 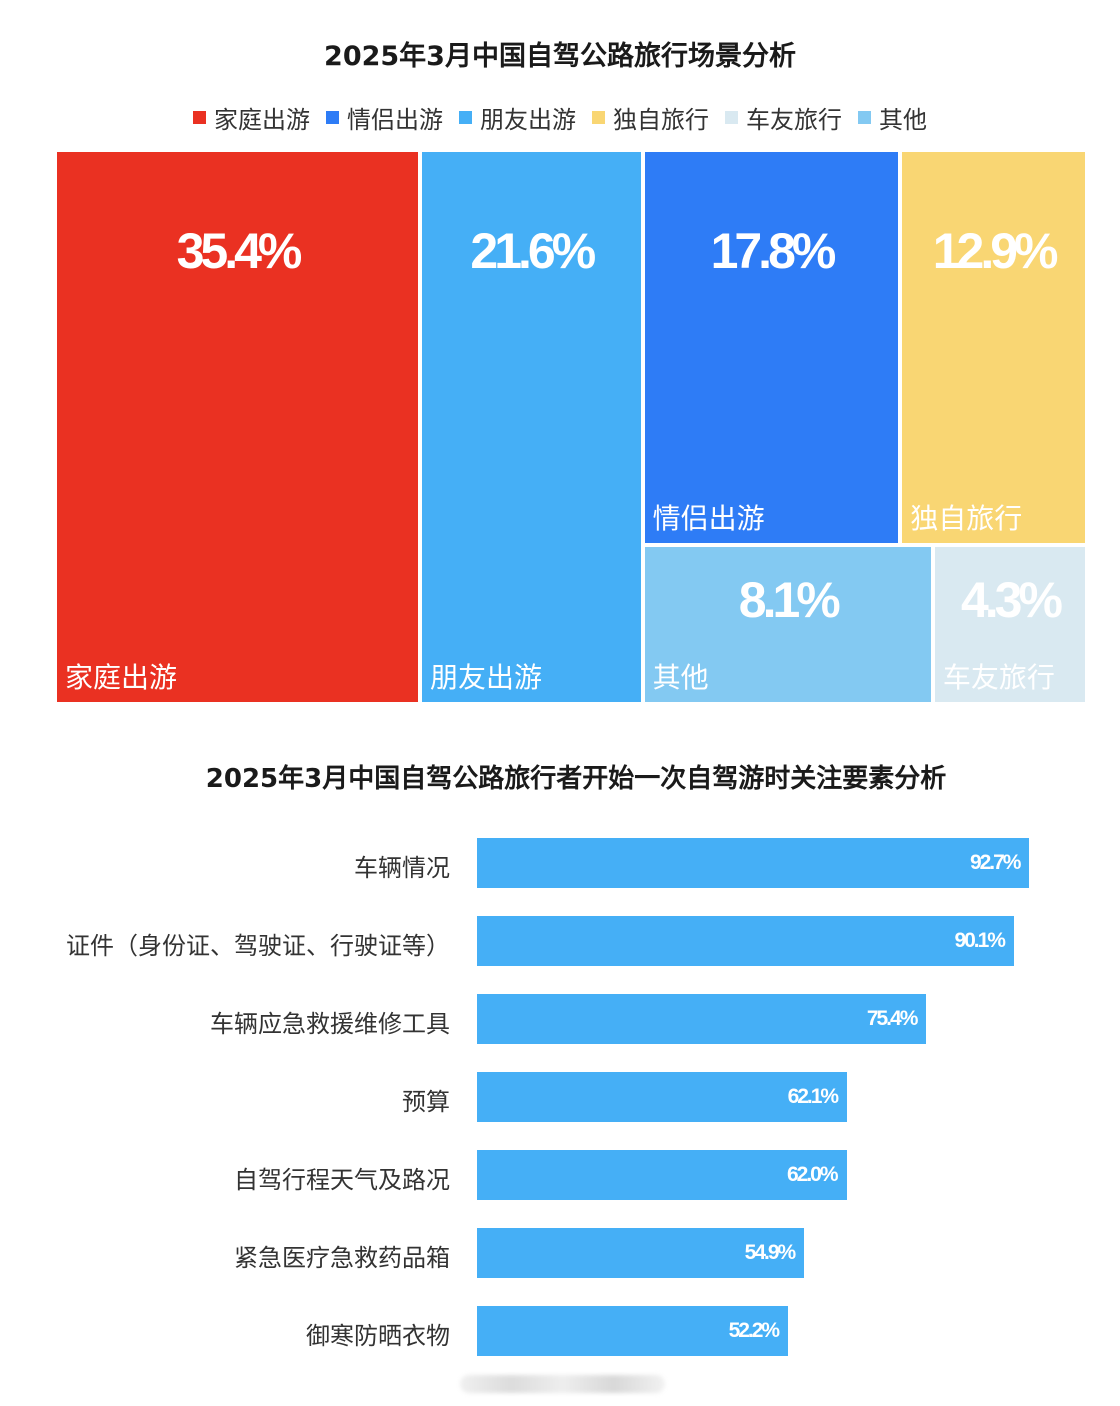 What do you see at coordinates (993, 347) in the screenshot?
I see `treemap-cell: 12.9% 独自旅行` at bounding box center [993, 347].